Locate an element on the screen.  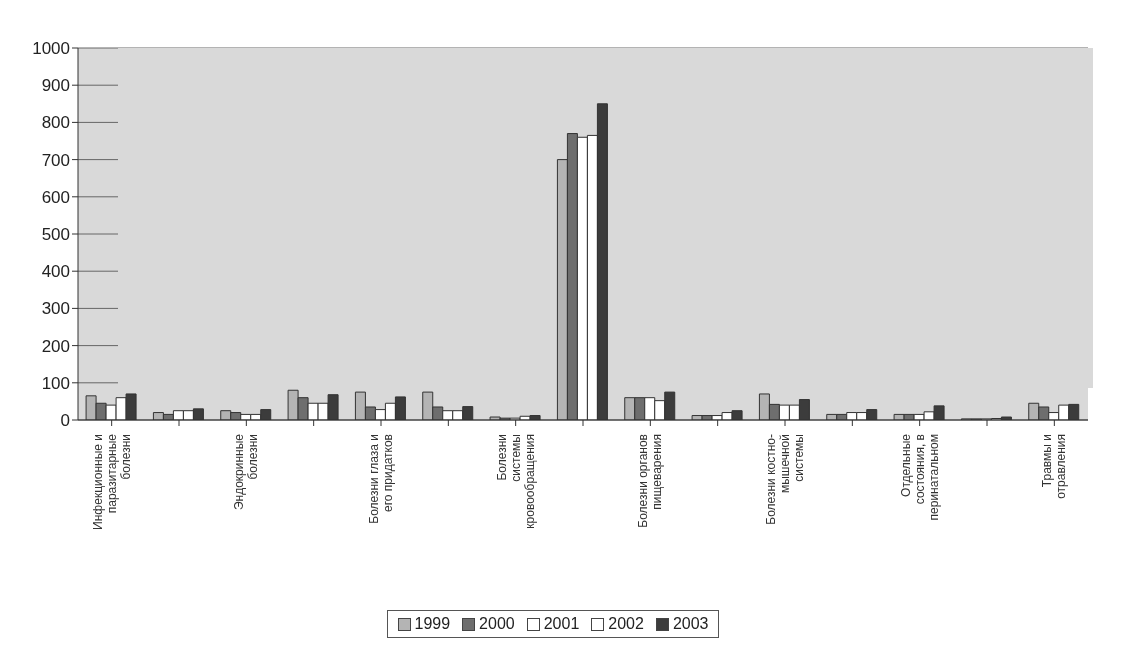
y-tick-label: 700 is located at coordinates (55, 160).